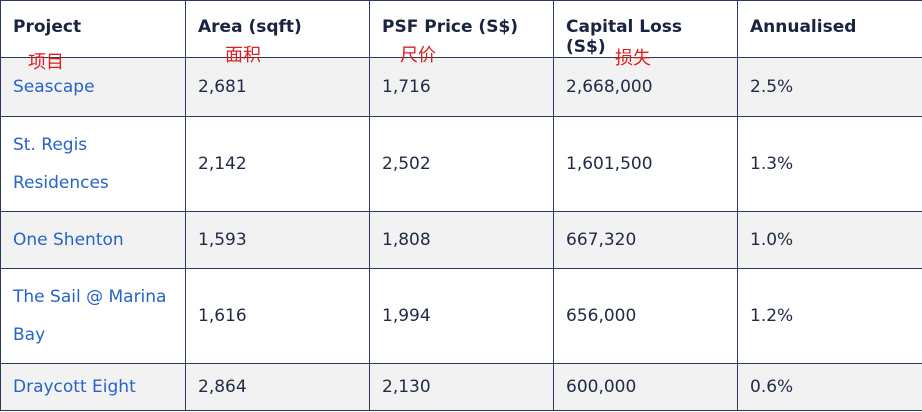  I want to click on area-cell: 2,142, so click(277, 164).